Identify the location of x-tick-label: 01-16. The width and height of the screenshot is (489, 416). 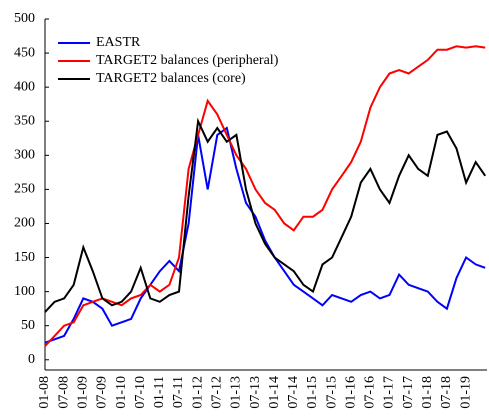
(350, 392).